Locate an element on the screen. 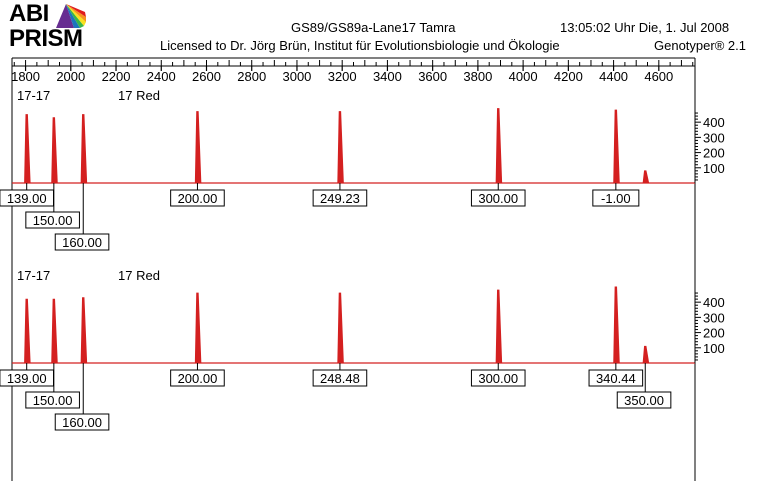 This screenshot has height=481, width=768. prism-rainbow-icon is located at coordinates (71, 16).